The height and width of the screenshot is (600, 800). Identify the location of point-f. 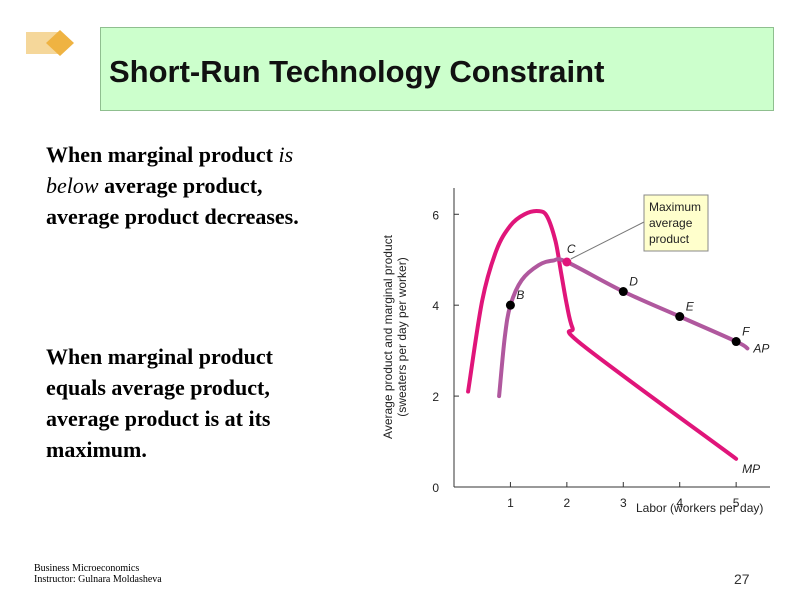
(736, 342).